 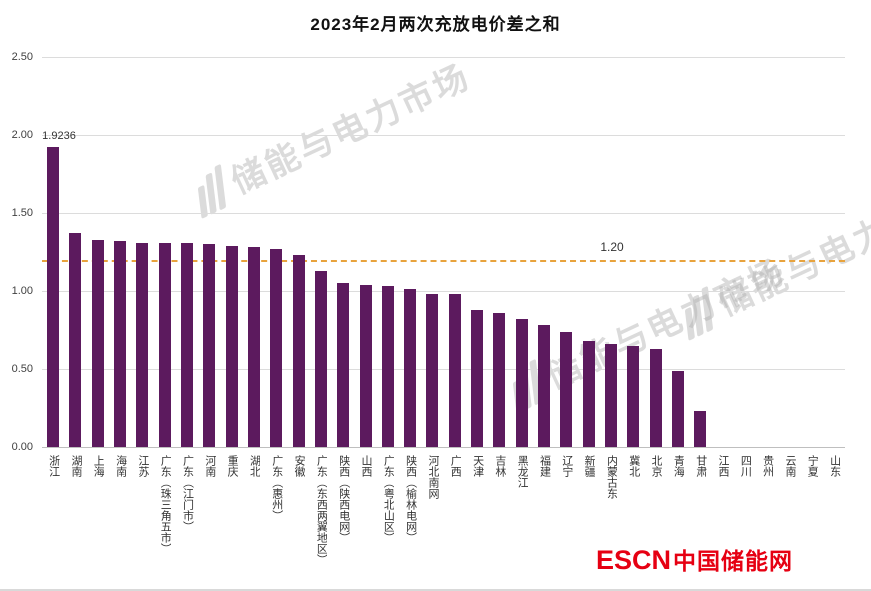 I want to click on escn-logo-text-zh: 中国储能网, so click(x=733, y=561).